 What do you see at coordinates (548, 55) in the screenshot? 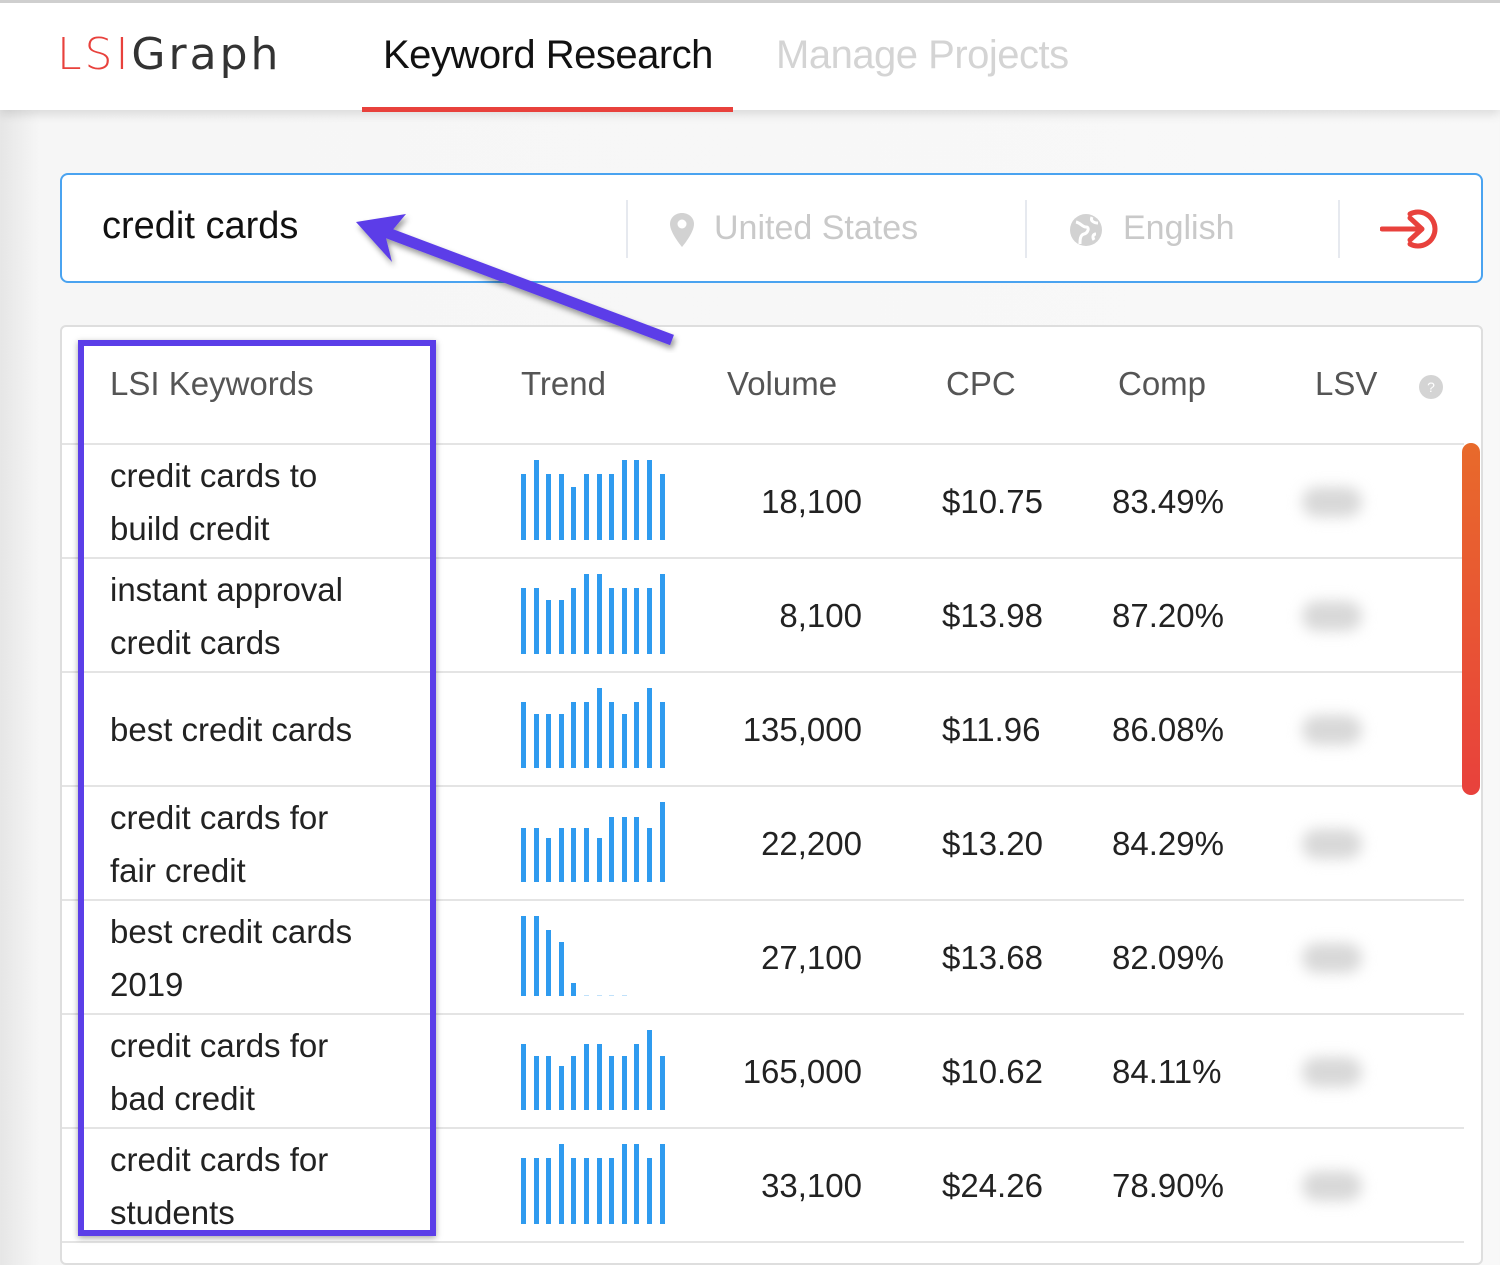
I see `tab-keyword-research: Keyword Research` at bounding box center [548, 55].